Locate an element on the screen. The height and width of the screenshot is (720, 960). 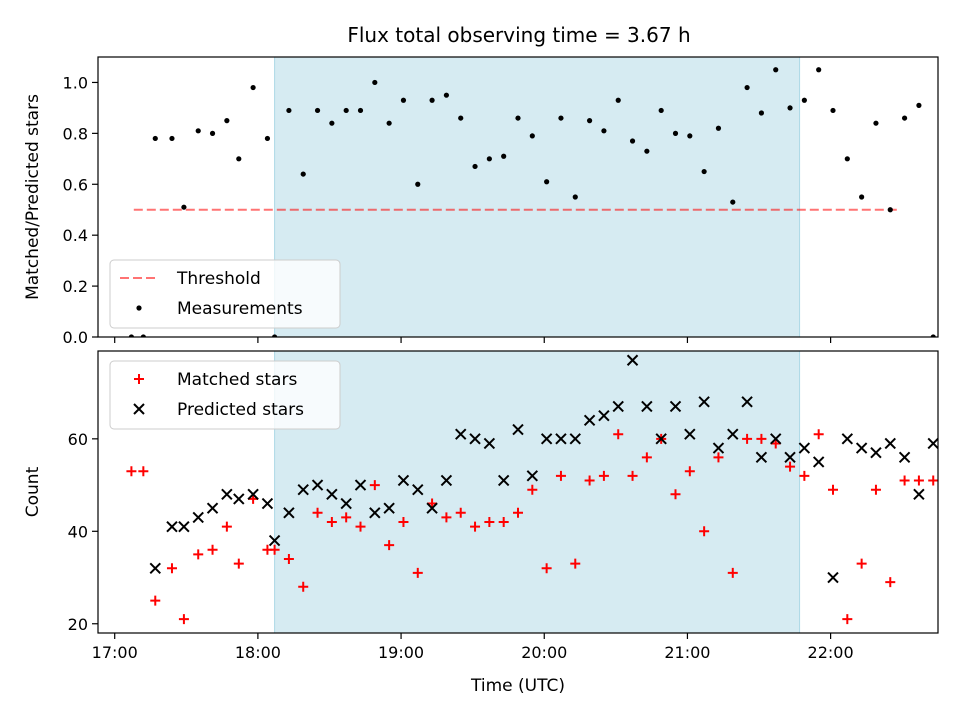
y-tick-label: 0.4 is located at coordinates (75, 235).